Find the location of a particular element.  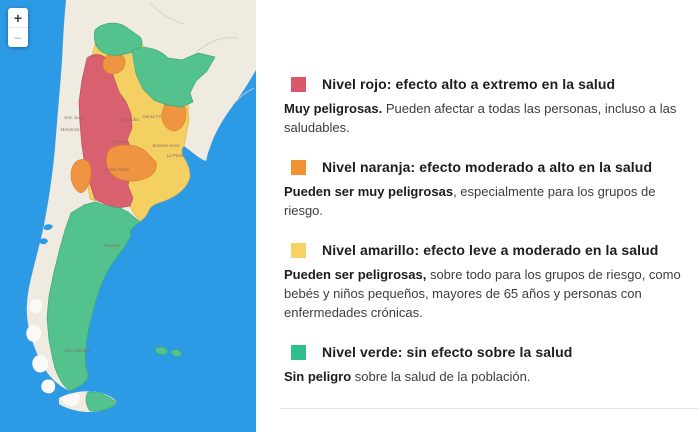

legend-divider is located at coordinates (489, 408).